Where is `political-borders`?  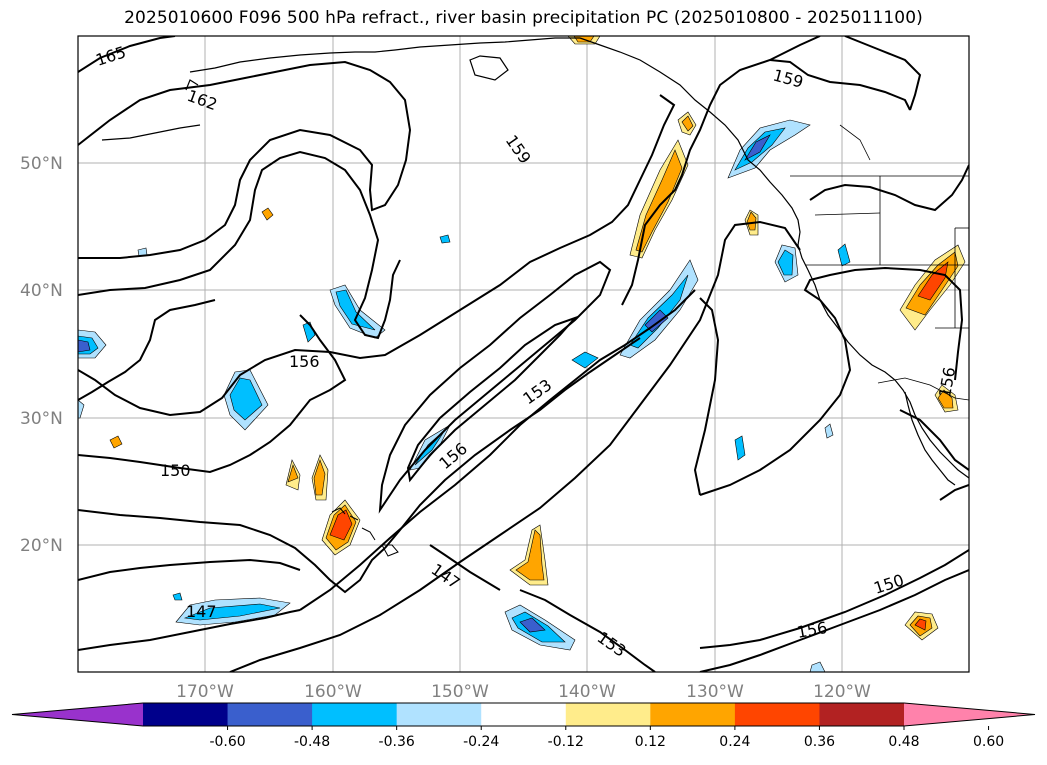 political-borders is located at coordinates (879, 262).